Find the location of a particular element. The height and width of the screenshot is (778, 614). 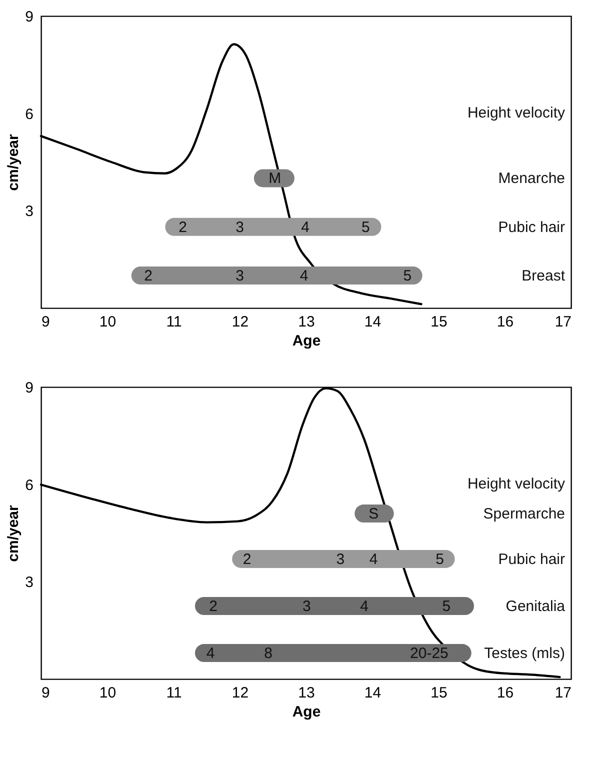

text: Breast is located at coordinates (544, 276).